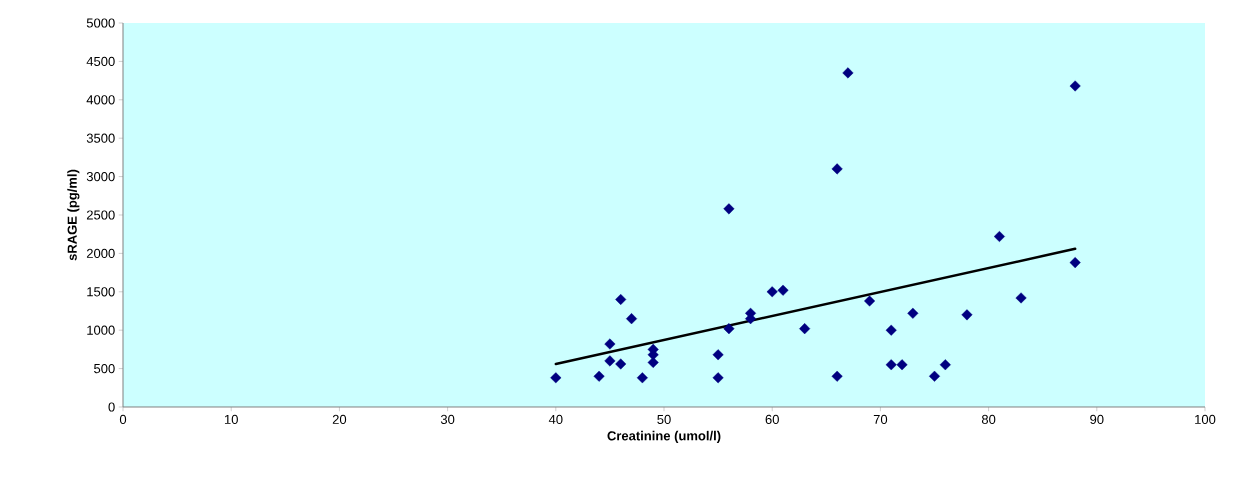  I want to click on y-tick-label: 2000, so click(100, 253).